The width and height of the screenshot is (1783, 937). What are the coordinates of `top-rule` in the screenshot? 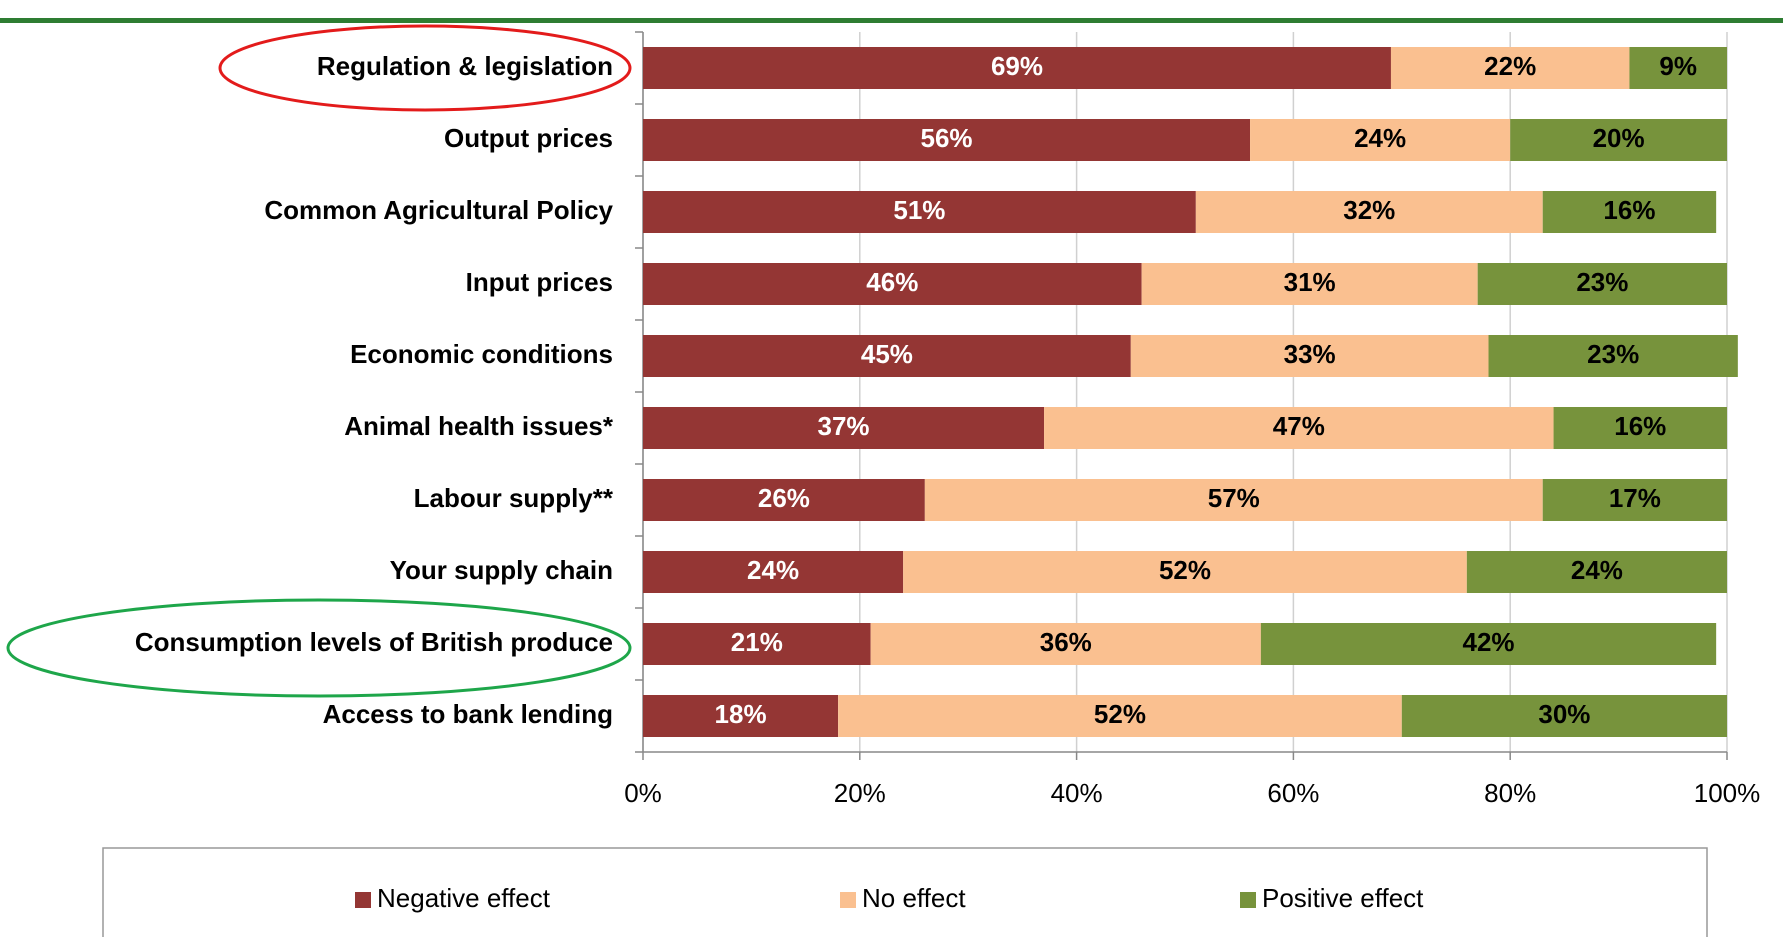 It's located at (891, 20).